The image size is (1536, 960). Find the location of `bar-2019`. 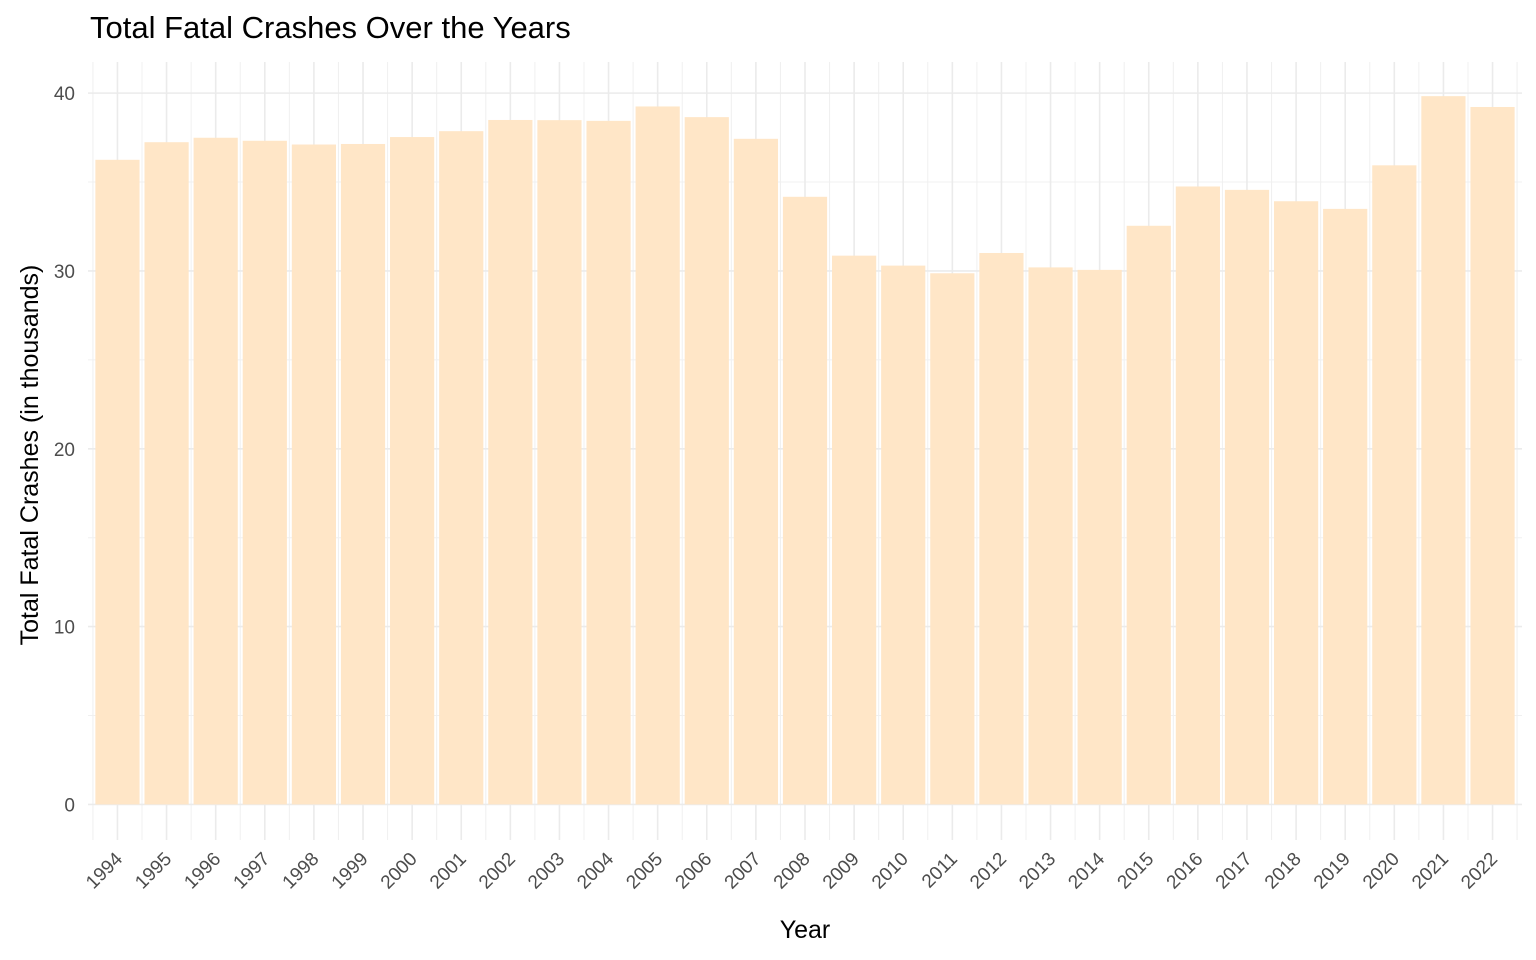

bar-2019 is located at coordinates (1345, 506).